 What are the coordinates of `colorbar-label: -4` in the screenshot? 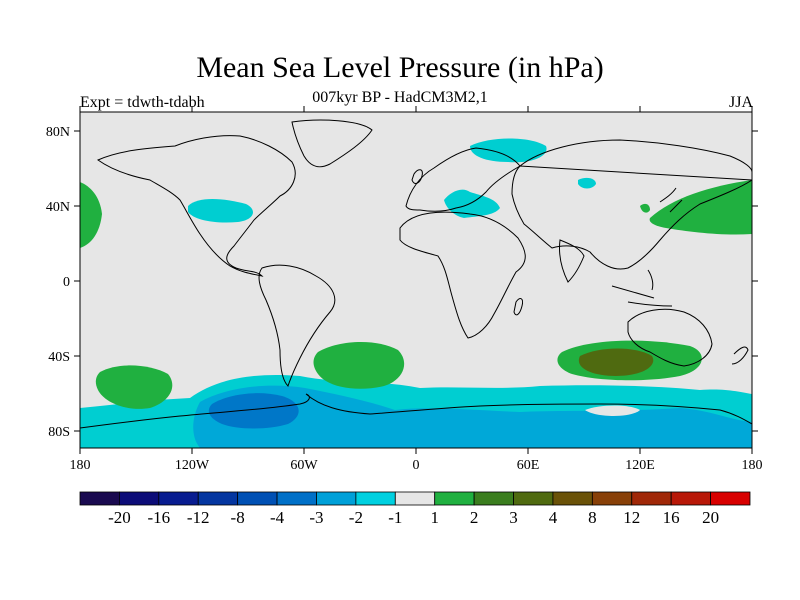 It's located at (277, 517).